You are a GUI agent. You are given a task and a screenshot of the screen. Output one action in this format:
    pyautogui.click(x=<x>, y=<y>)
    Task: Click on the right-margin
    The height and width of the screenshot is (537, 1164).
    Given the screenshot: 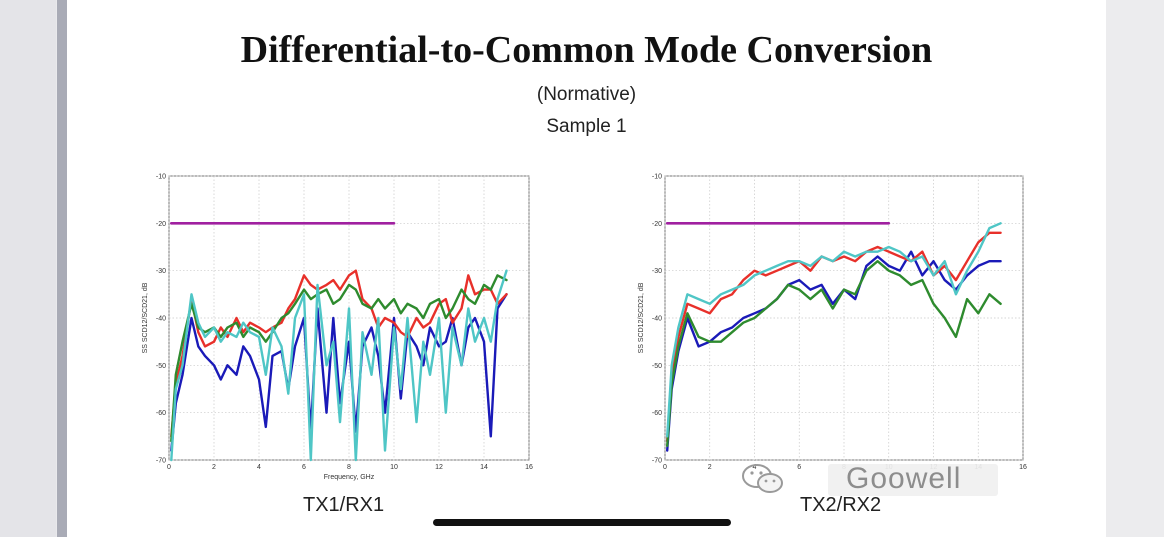 What is the action you would take?
    pyautogui.click(x=1135, y=268)
    